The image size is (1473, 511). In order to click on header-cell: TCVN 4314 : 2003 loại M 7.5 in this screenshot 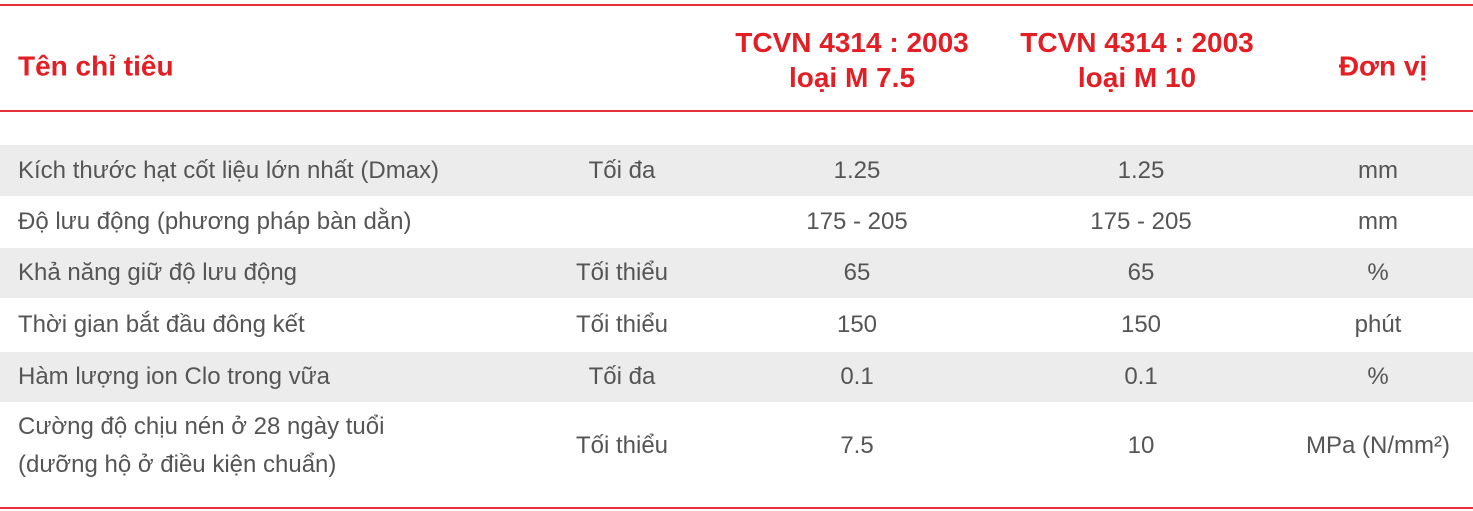, I will do `click(851, 60)`.